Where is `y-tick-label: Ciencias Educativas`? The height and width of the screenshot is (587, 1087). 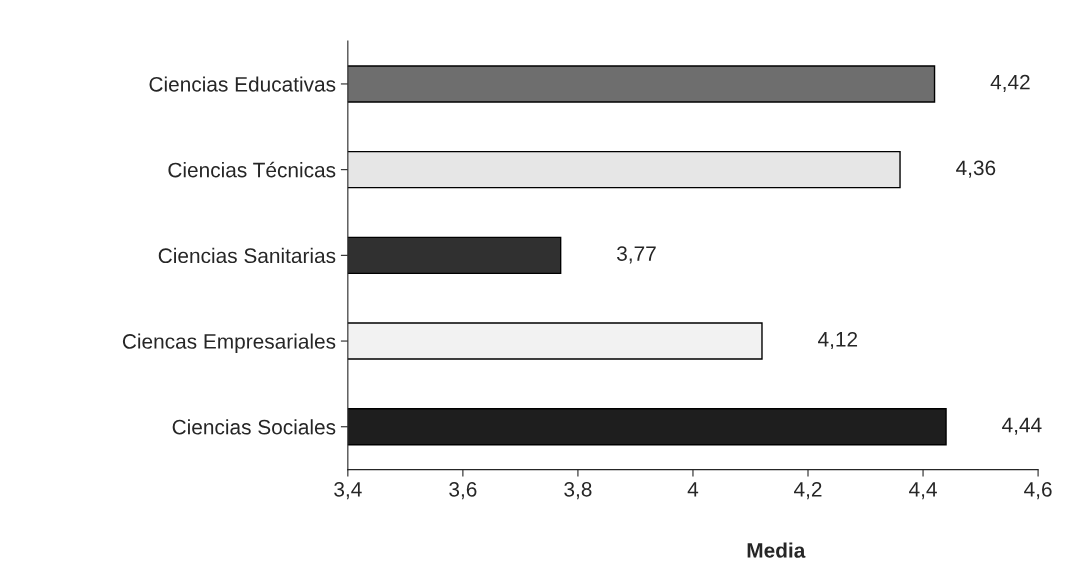
y-tick-label: Ciencias Educativas is located at coordinates (242, 84).